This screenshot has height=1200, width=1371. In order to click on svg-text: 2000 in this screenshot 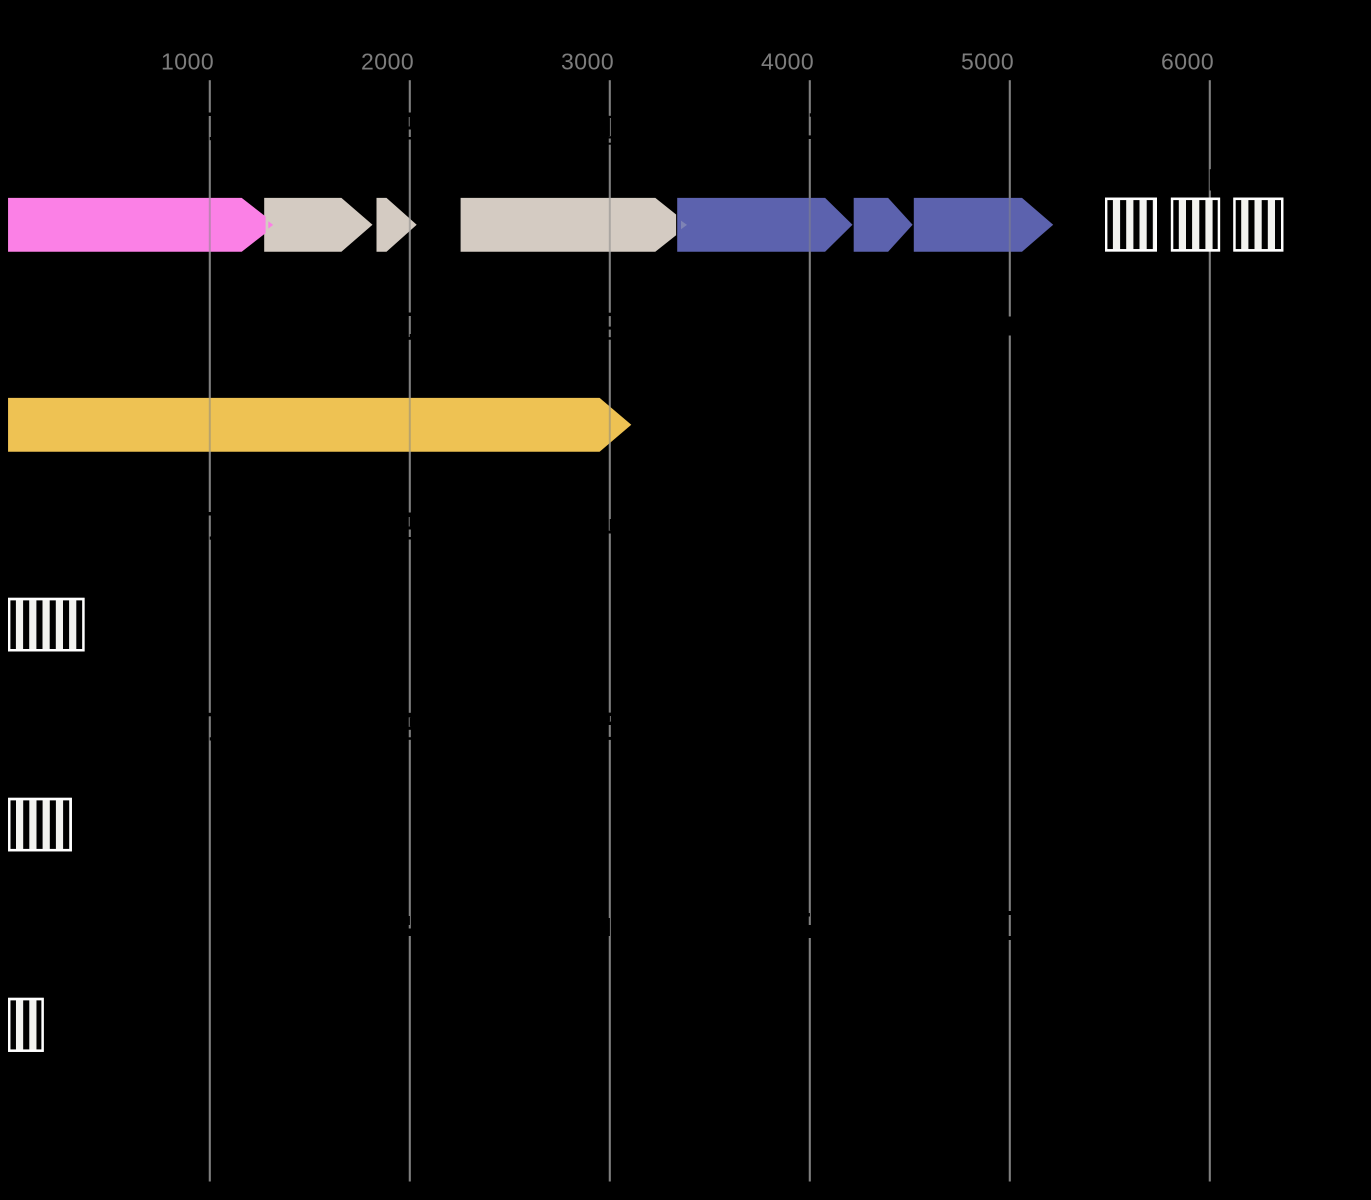, I will do `click(387, 62)`.